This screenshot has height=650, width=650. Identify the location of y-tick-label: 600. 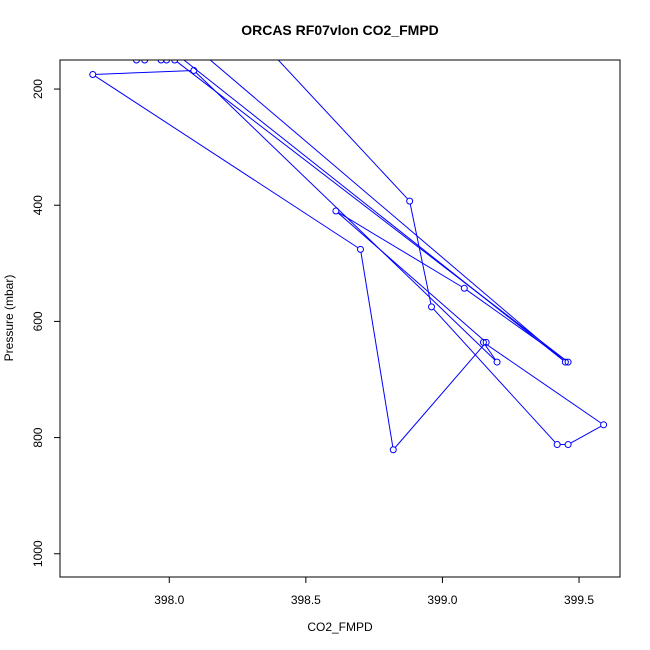
(38, 321).